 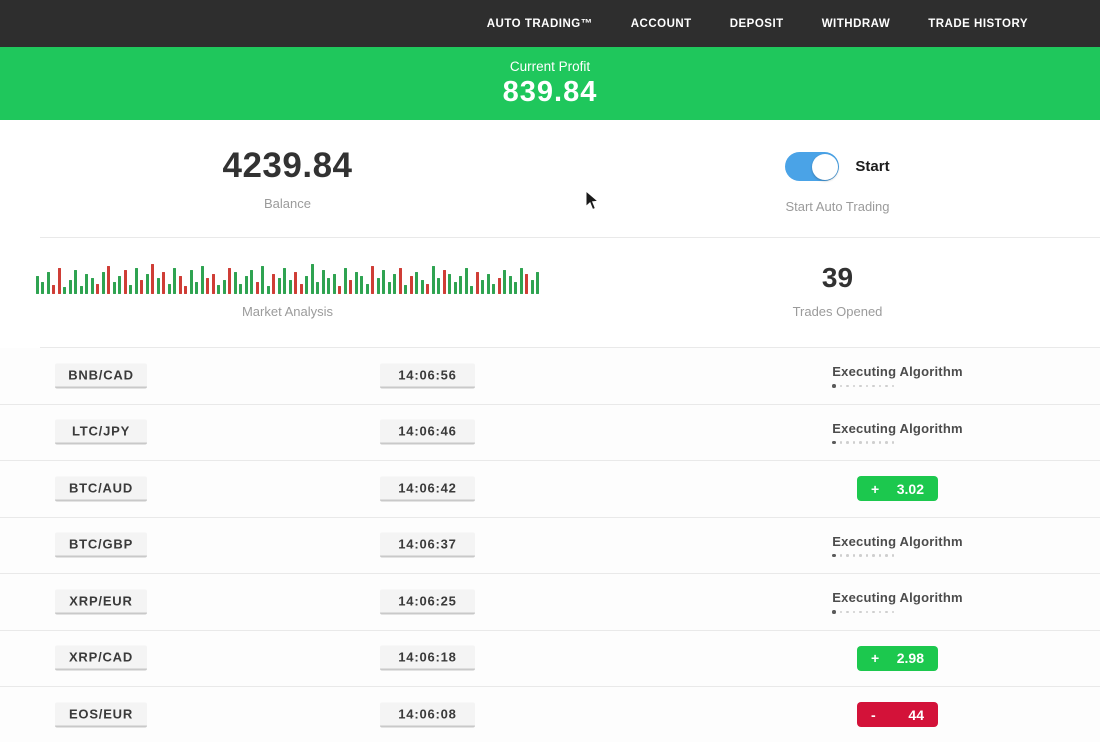 What do you see at coordinates (101, 376) in the screenshot?
I see `trade-pair-chip: BNB/CAD` at bounding box center [101, 376].